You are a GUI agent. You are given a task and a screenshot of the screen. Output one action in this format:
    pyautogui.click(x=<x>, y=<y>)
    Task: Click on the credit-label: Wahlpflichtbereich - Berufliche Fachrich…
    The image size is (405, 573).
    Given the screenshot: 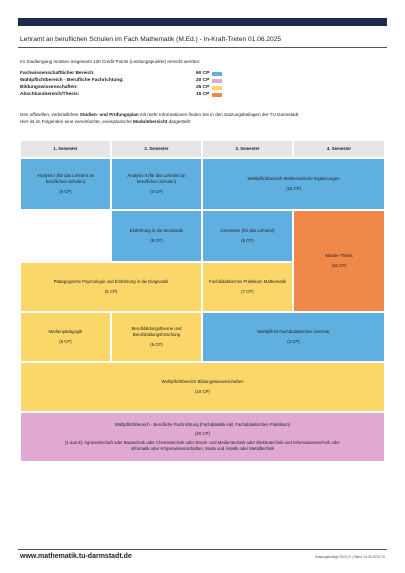 What is the action you would take?
    pyautogui.click(x=72, y=80)
    